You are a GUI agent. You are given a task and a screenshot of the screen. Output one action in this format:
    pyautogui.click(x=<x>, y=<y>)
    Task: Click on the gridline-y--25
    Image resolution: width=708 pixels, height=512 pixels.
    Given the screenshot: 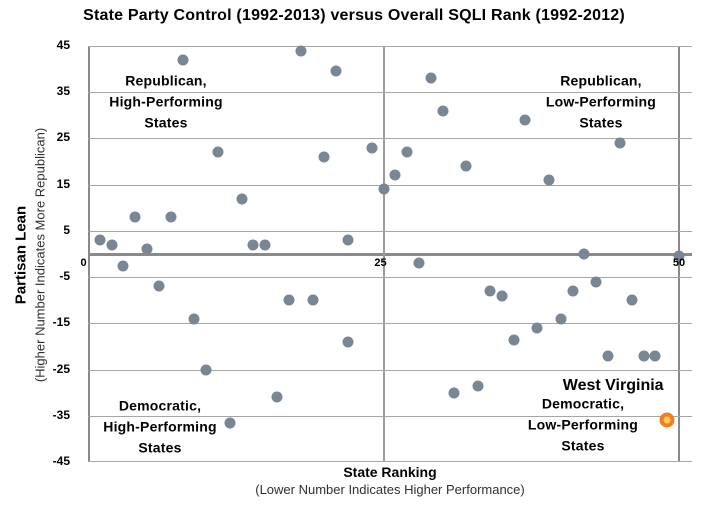 What is the action you would take?
    pyautogui.click(x=390, y=370)
    